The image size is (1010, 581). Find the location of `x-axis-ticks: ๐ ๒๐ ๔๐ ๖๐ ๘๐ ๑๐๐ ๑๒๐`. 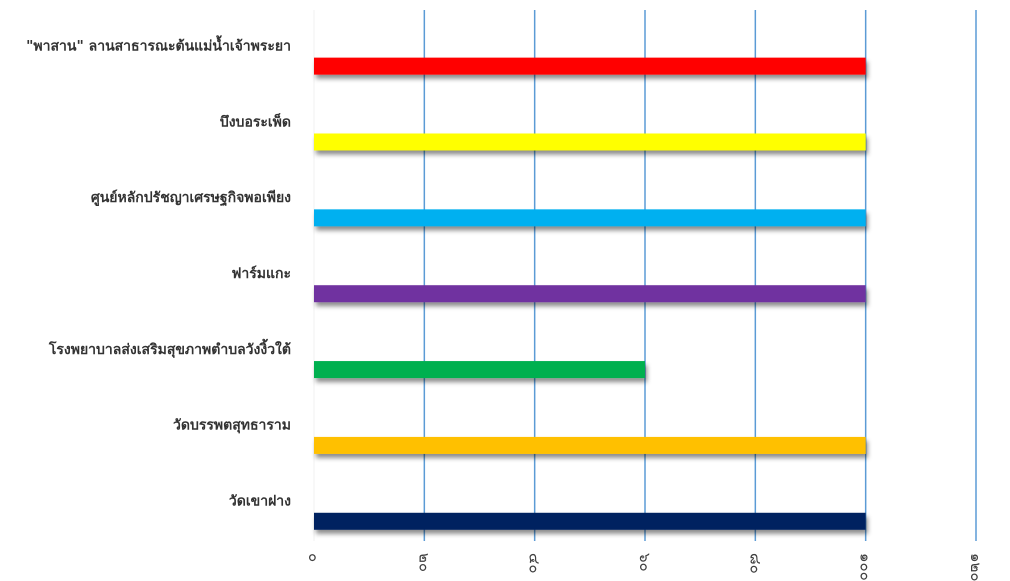

x-axis-ticks: ๐ ๒๐ ๔๐ ๖๐ ๘๐ ๑๐๐ ๑๒๐ is located at coordinates (645, 567).